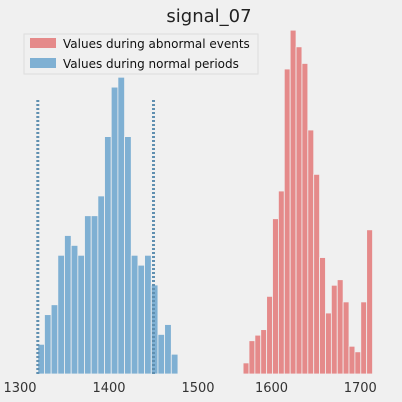 Image resolution: width=402 pixels, height=402 pixels. Describe the element at coordinates (271, 388) in the screenshot. I see `x-tick-label: 1600` at that location.